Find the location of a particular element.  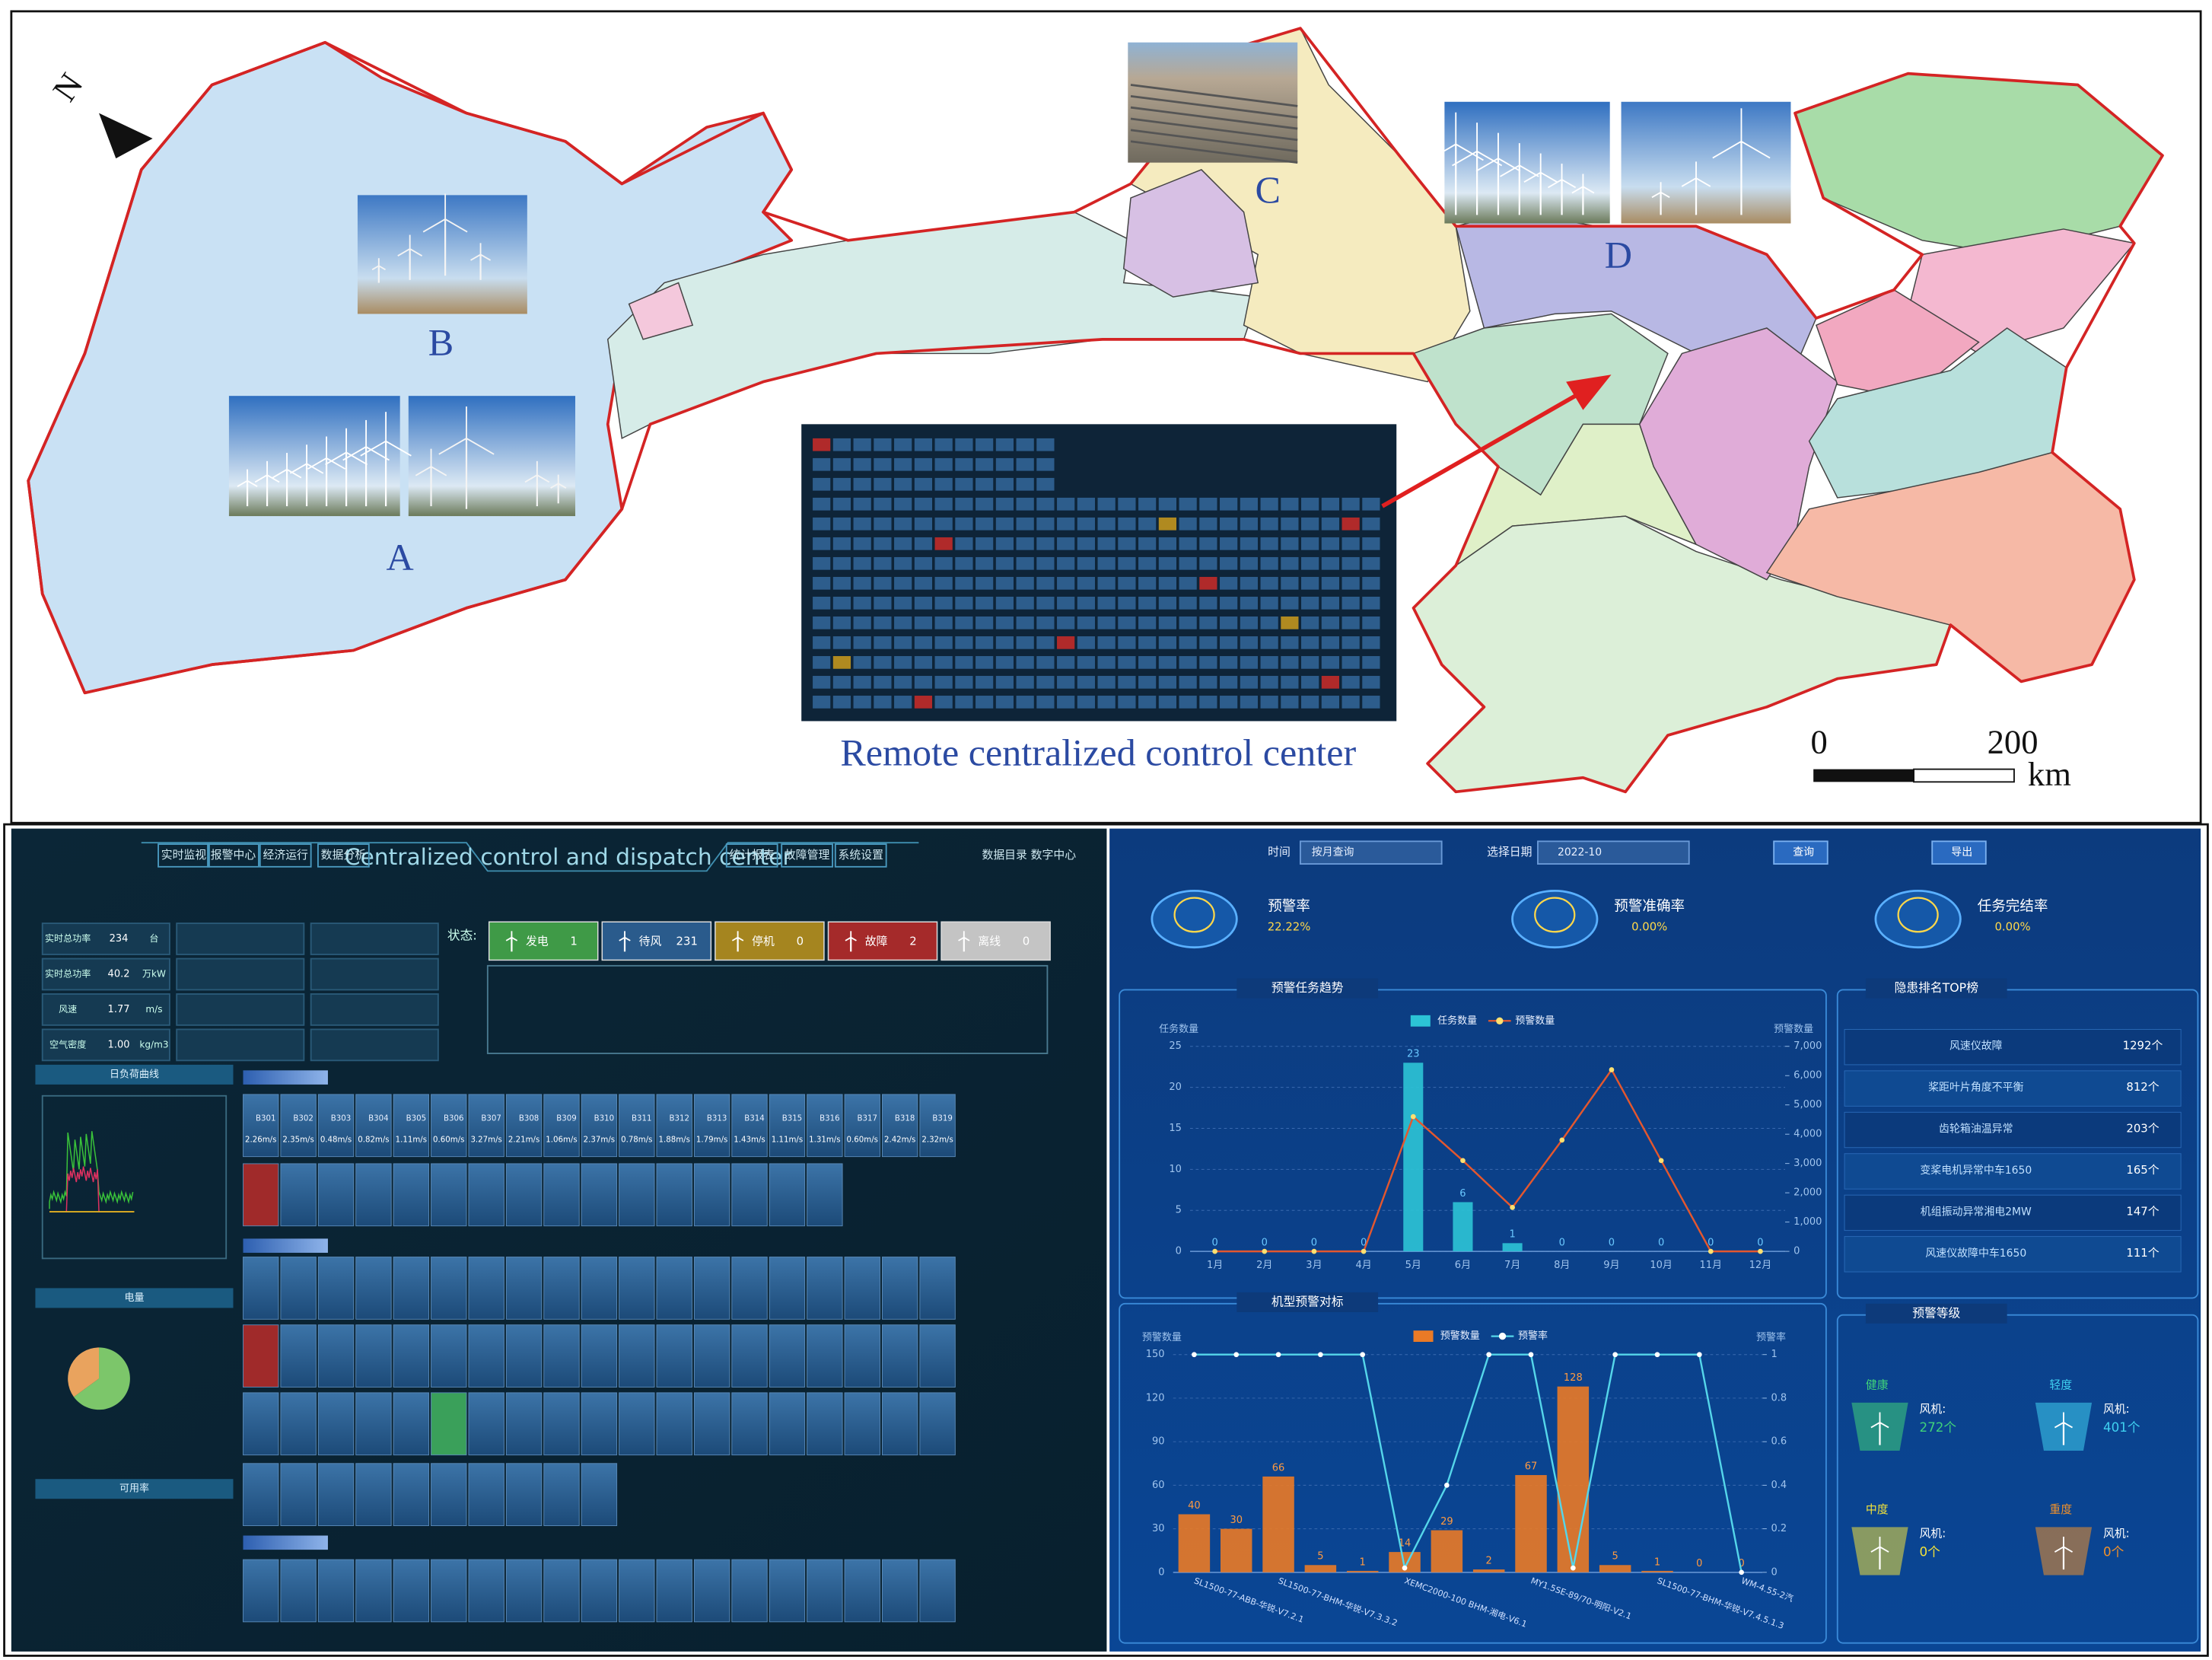

select is located at coordinates (1371, 853).